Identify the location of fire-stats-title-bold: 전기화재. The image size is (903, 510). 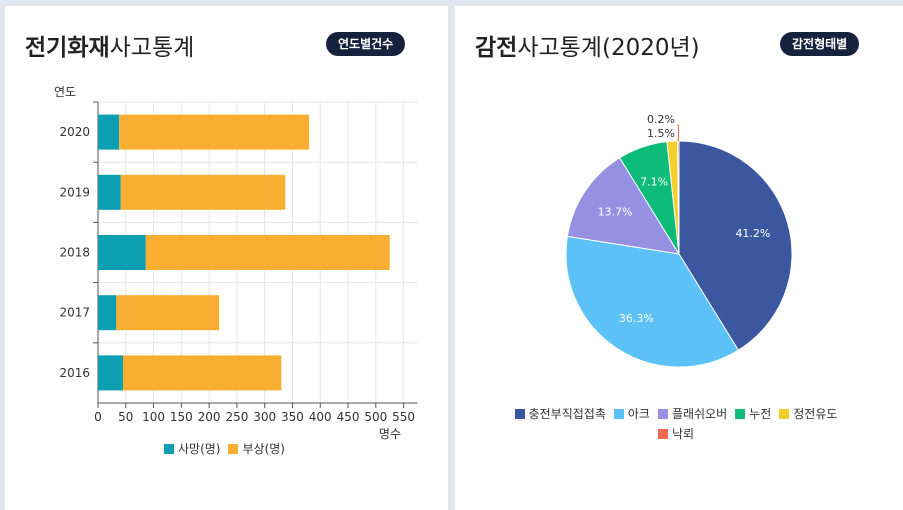
(67, 48).